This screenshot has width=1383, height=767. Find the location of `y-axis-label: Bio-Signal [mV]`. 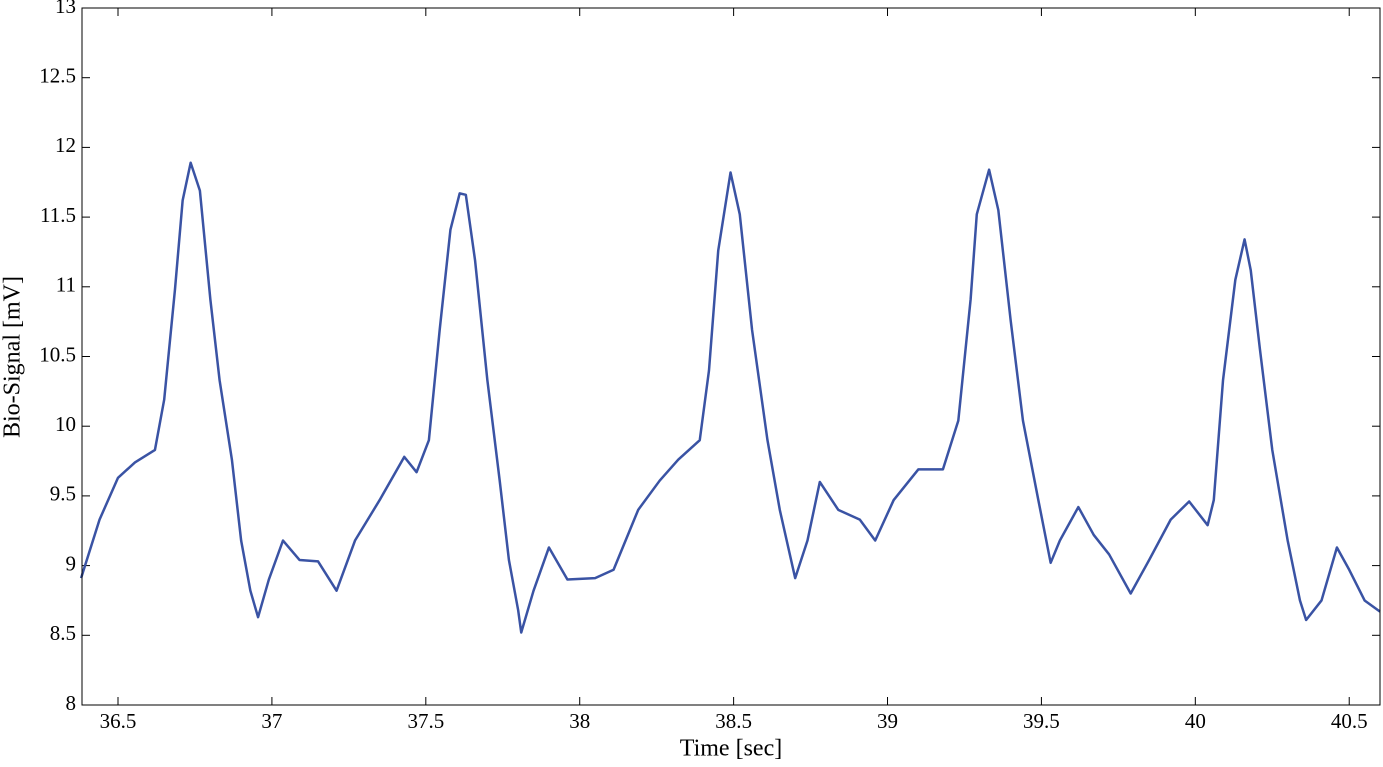

y-axis-label: Bio-Signal [mV] is located at coordinates (13, 357).